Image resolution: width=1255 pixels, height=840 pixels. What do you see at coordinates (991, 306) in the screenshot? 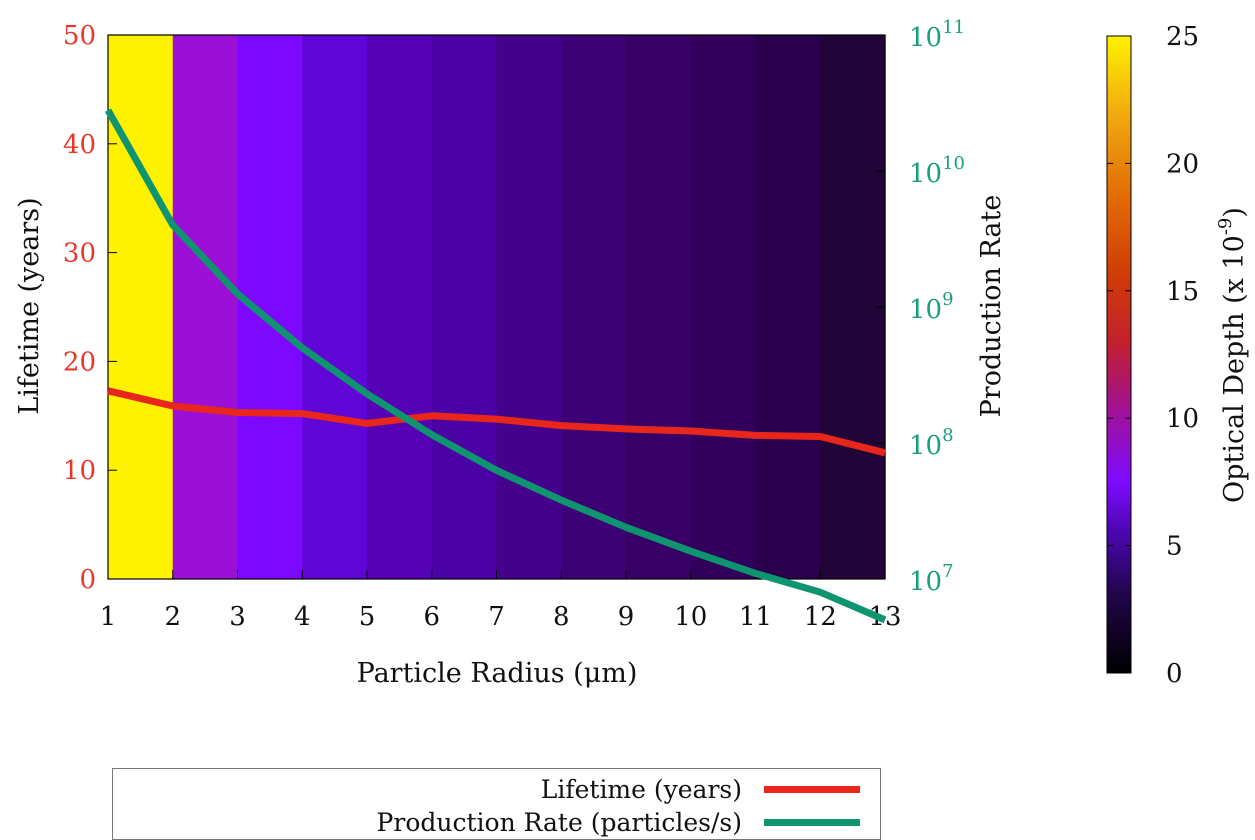
I see `right-axis-label: Production Rate` at bounding box center [991, 306].